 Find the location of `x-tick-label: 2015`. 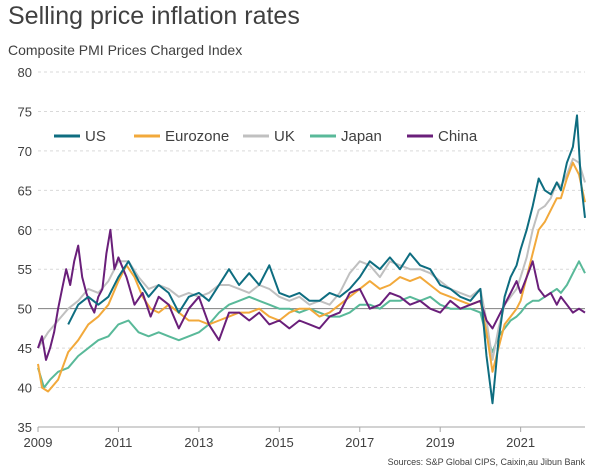

x-tick-label: 2015 is located at coordinates (279, 442).